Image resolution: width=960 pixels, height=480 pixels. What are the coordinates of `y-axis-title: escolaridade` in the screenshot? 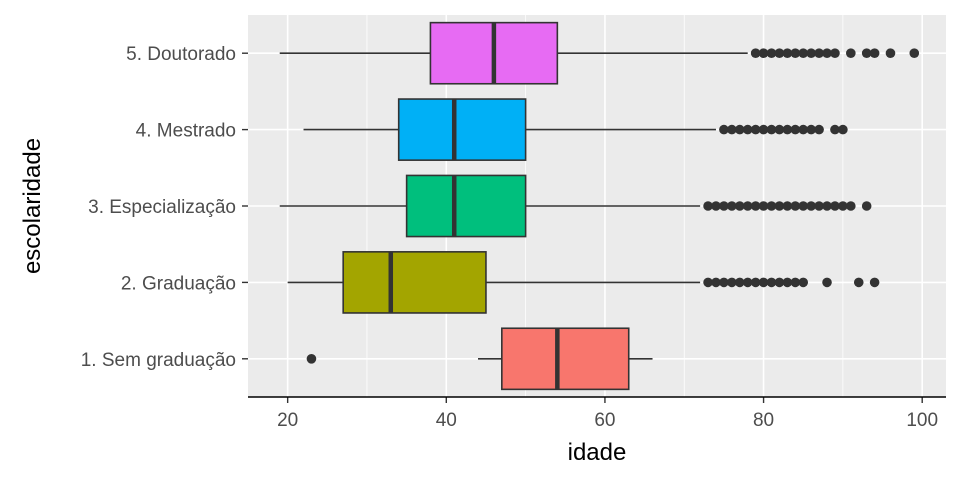 It's located at (32, 206).